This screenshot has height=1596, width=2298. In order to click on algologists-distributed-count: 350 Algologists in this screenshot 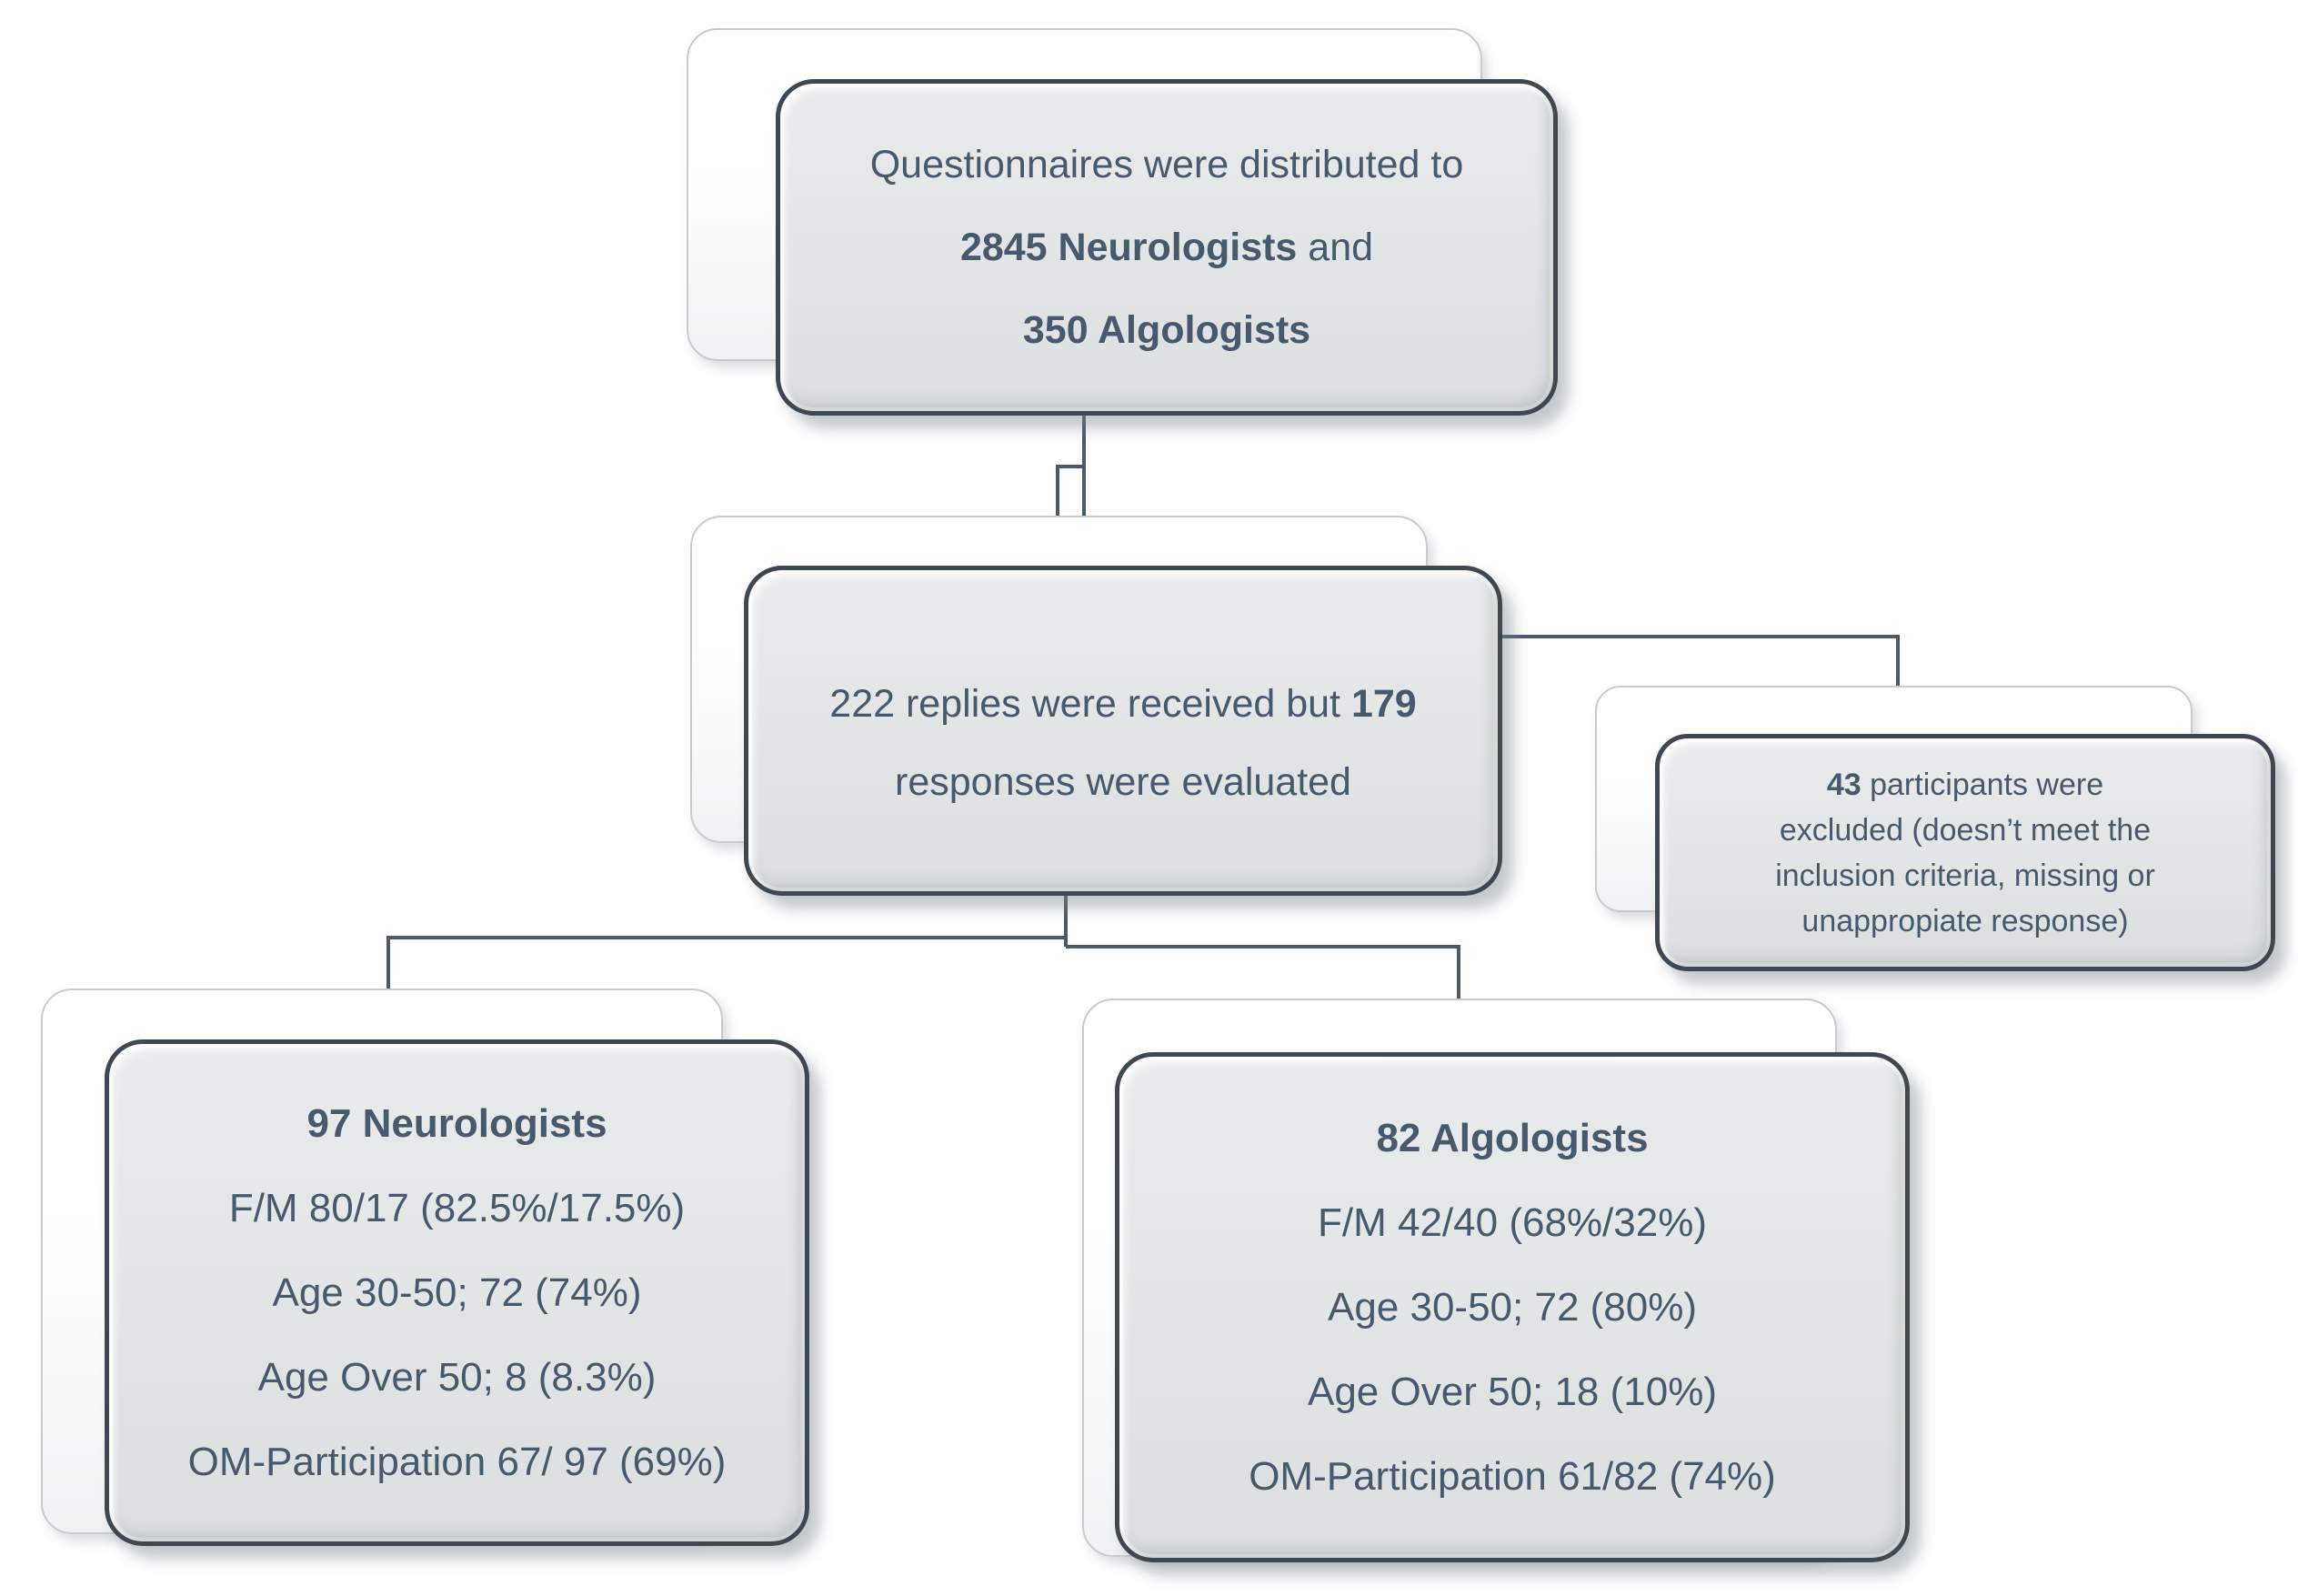, I will do `click(1166, 329)`.